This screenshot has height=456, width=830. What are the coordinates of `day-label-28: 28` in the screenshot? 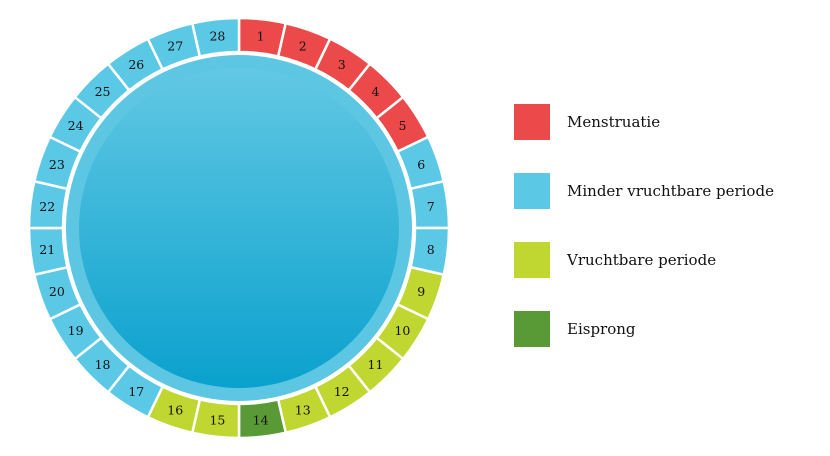 It's located at (217, 36).